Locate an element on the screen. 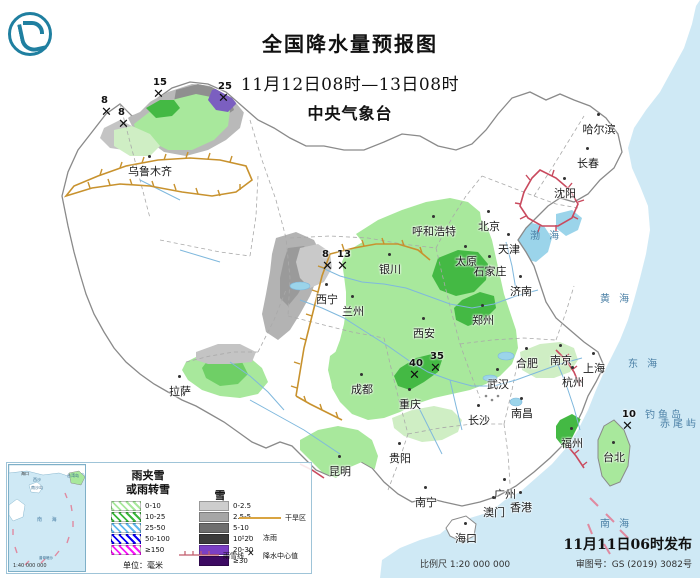  city-label: 广州 is located at coordinates (505, 494).